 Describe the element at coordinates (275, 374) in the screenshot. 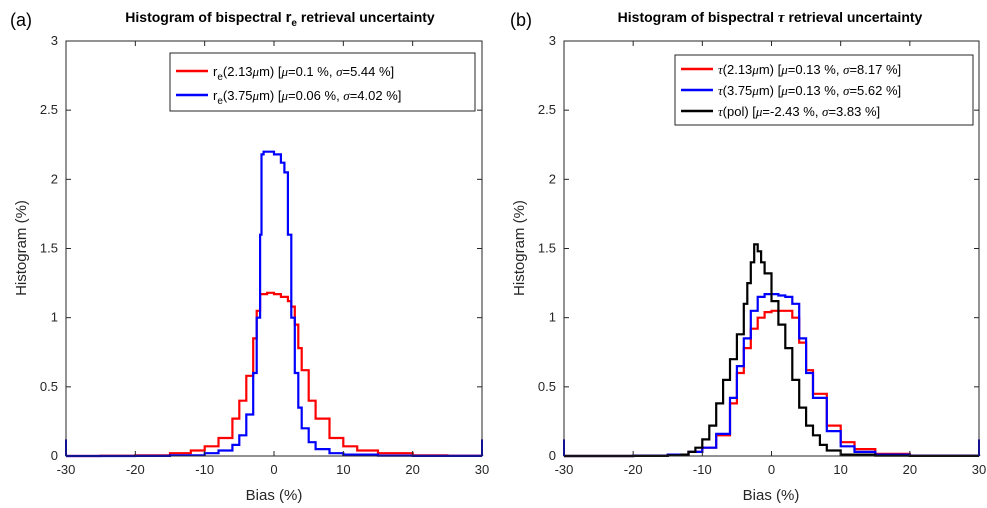

I see `panel-a-series-1-line` at that location.